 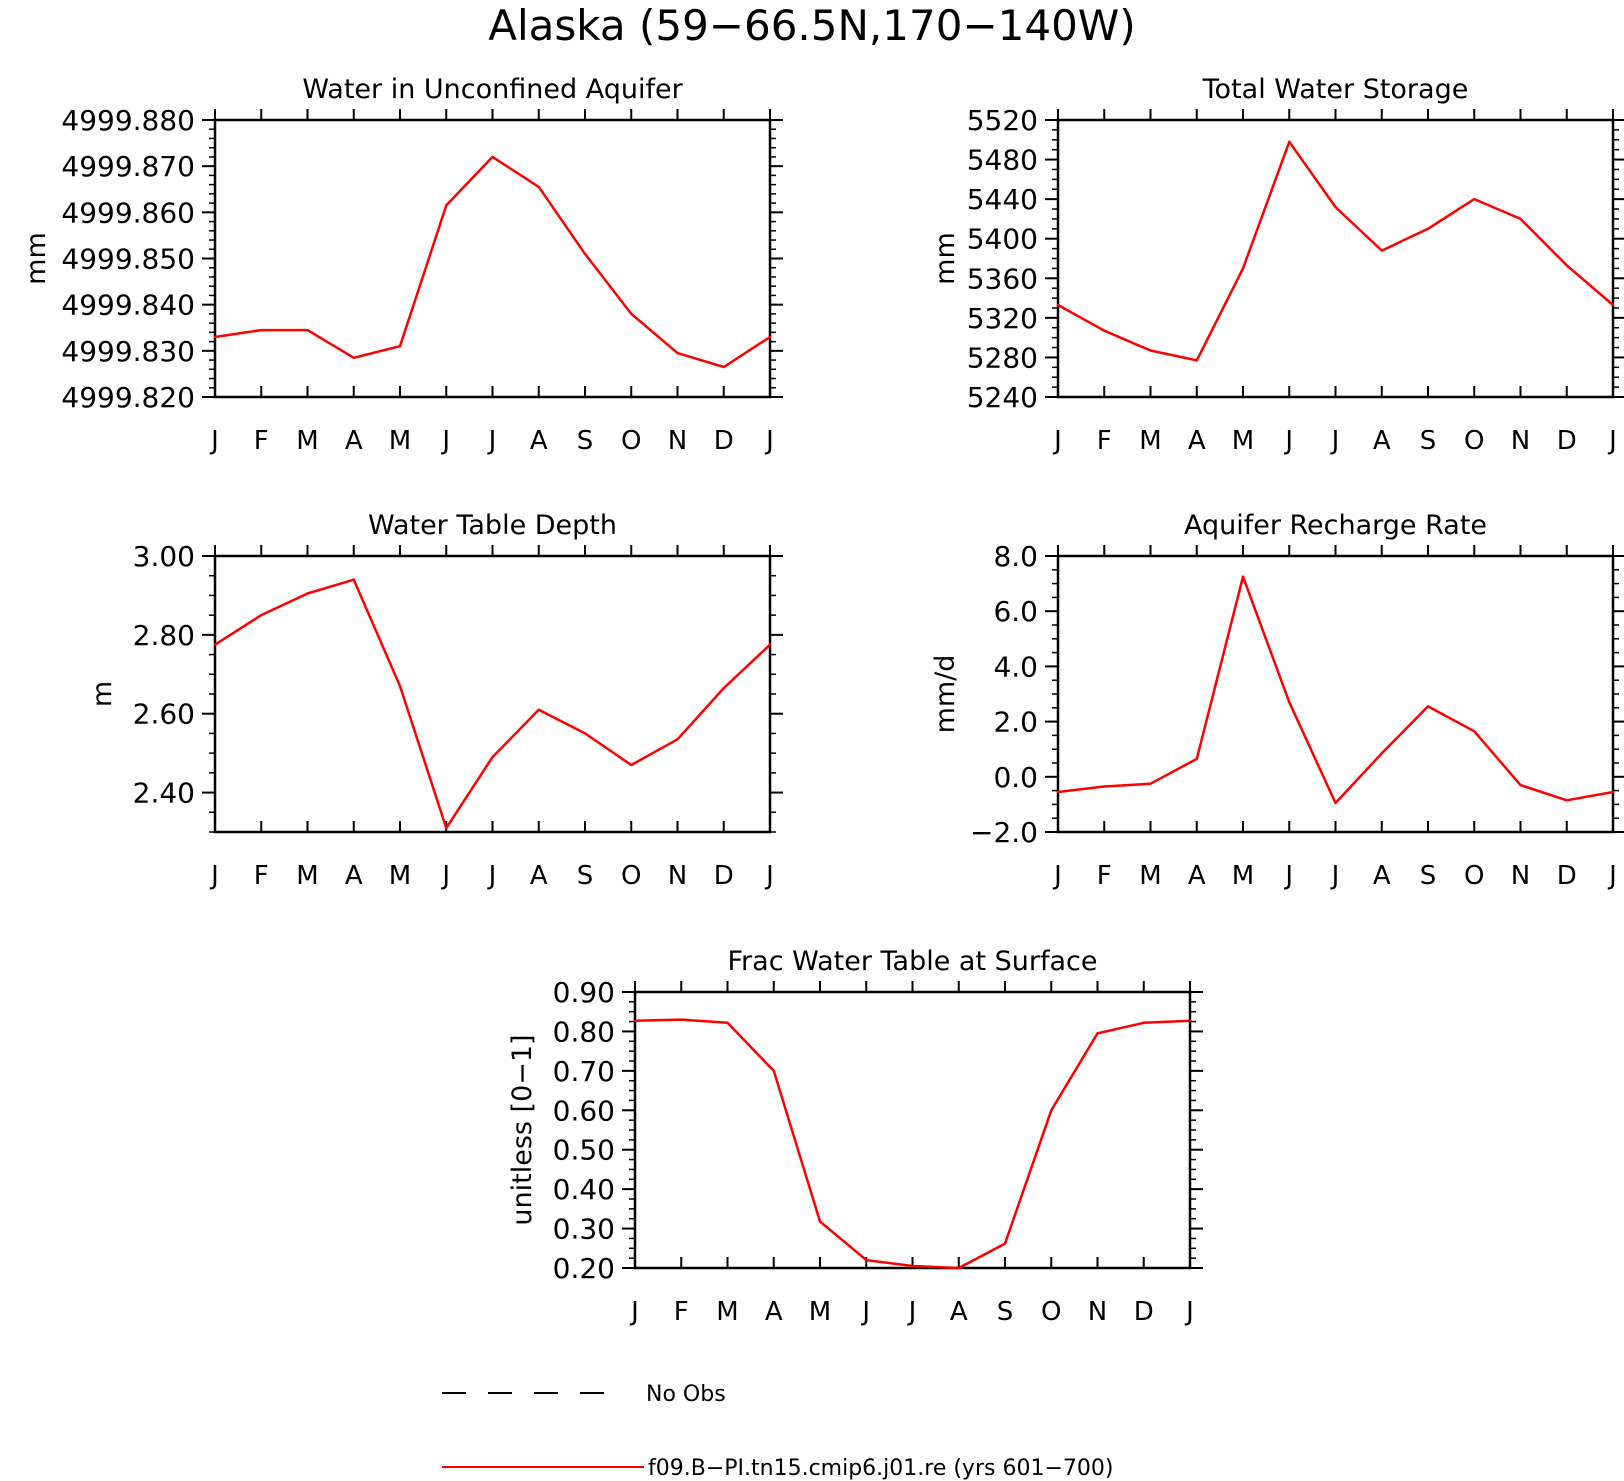 What do you see at coordinates (102, 694) in the screenshot?
I see `y-axis-label: m` at bounding box center [102, 694].